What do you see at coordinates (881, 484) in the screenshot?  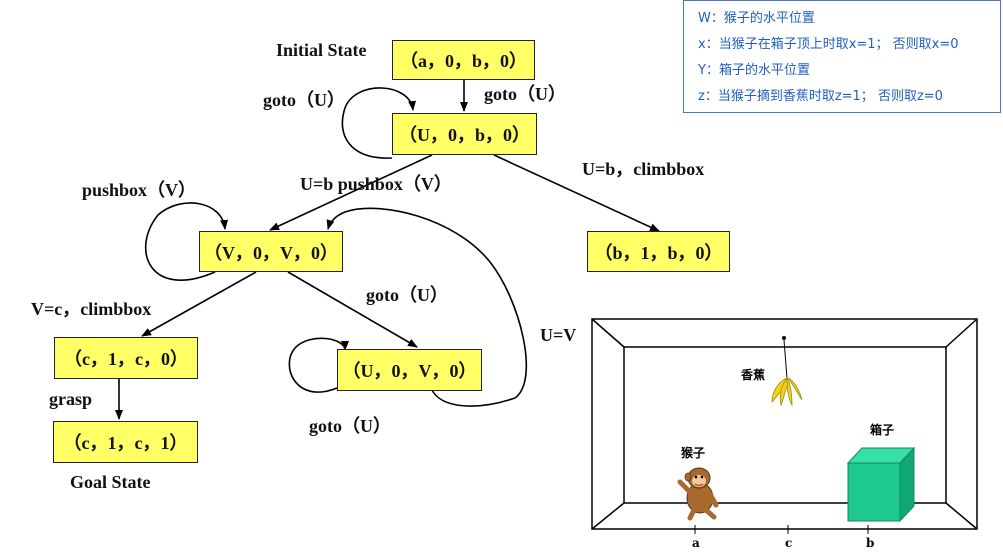 I see `box-icon` at bounding box center [881, 484].